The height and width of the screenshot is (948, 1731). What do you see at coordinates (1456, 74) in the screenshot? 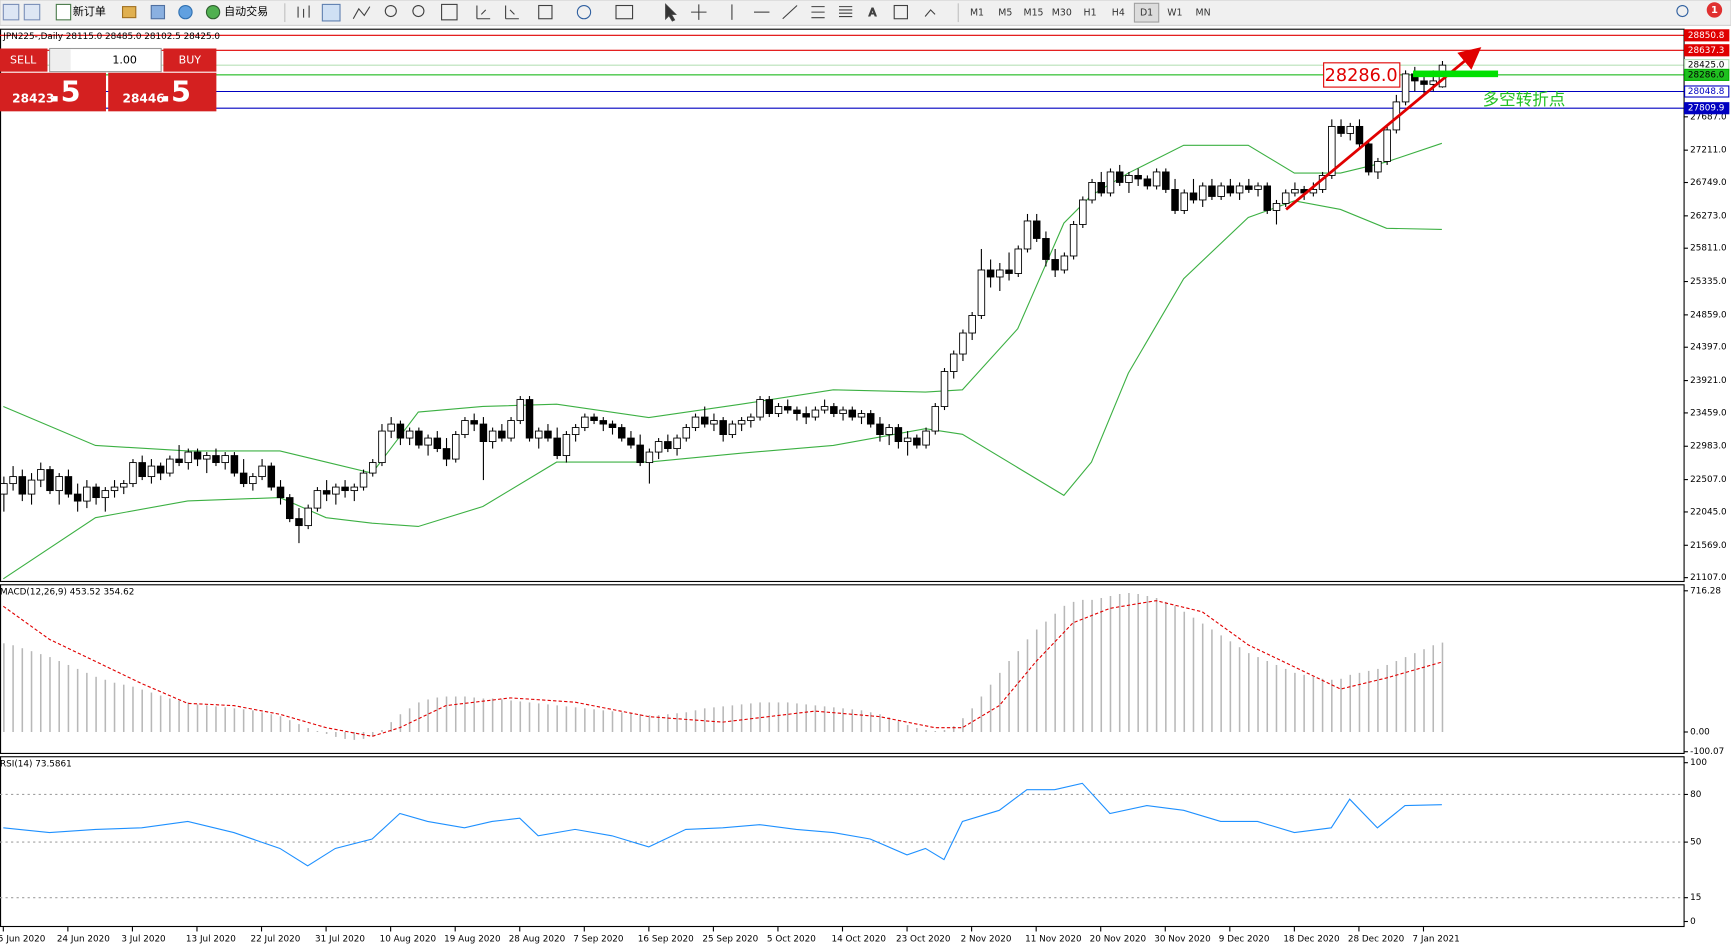
I see `highlight-bar` at bounding box center [1456, 74].